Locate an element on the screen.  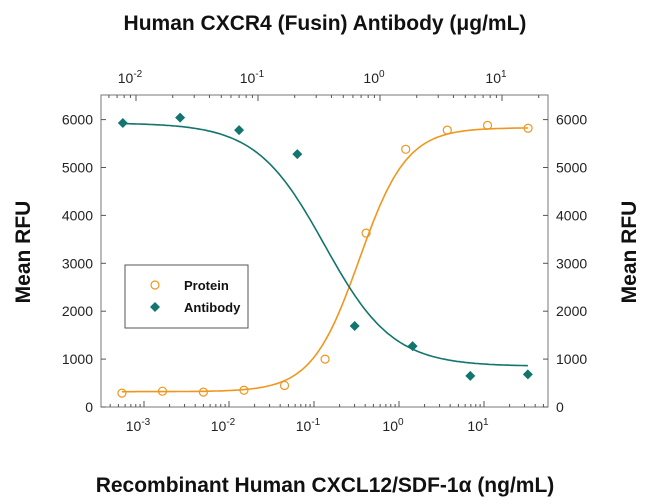
y-tick-label-left: 0 is located at coordinates (89, 407).